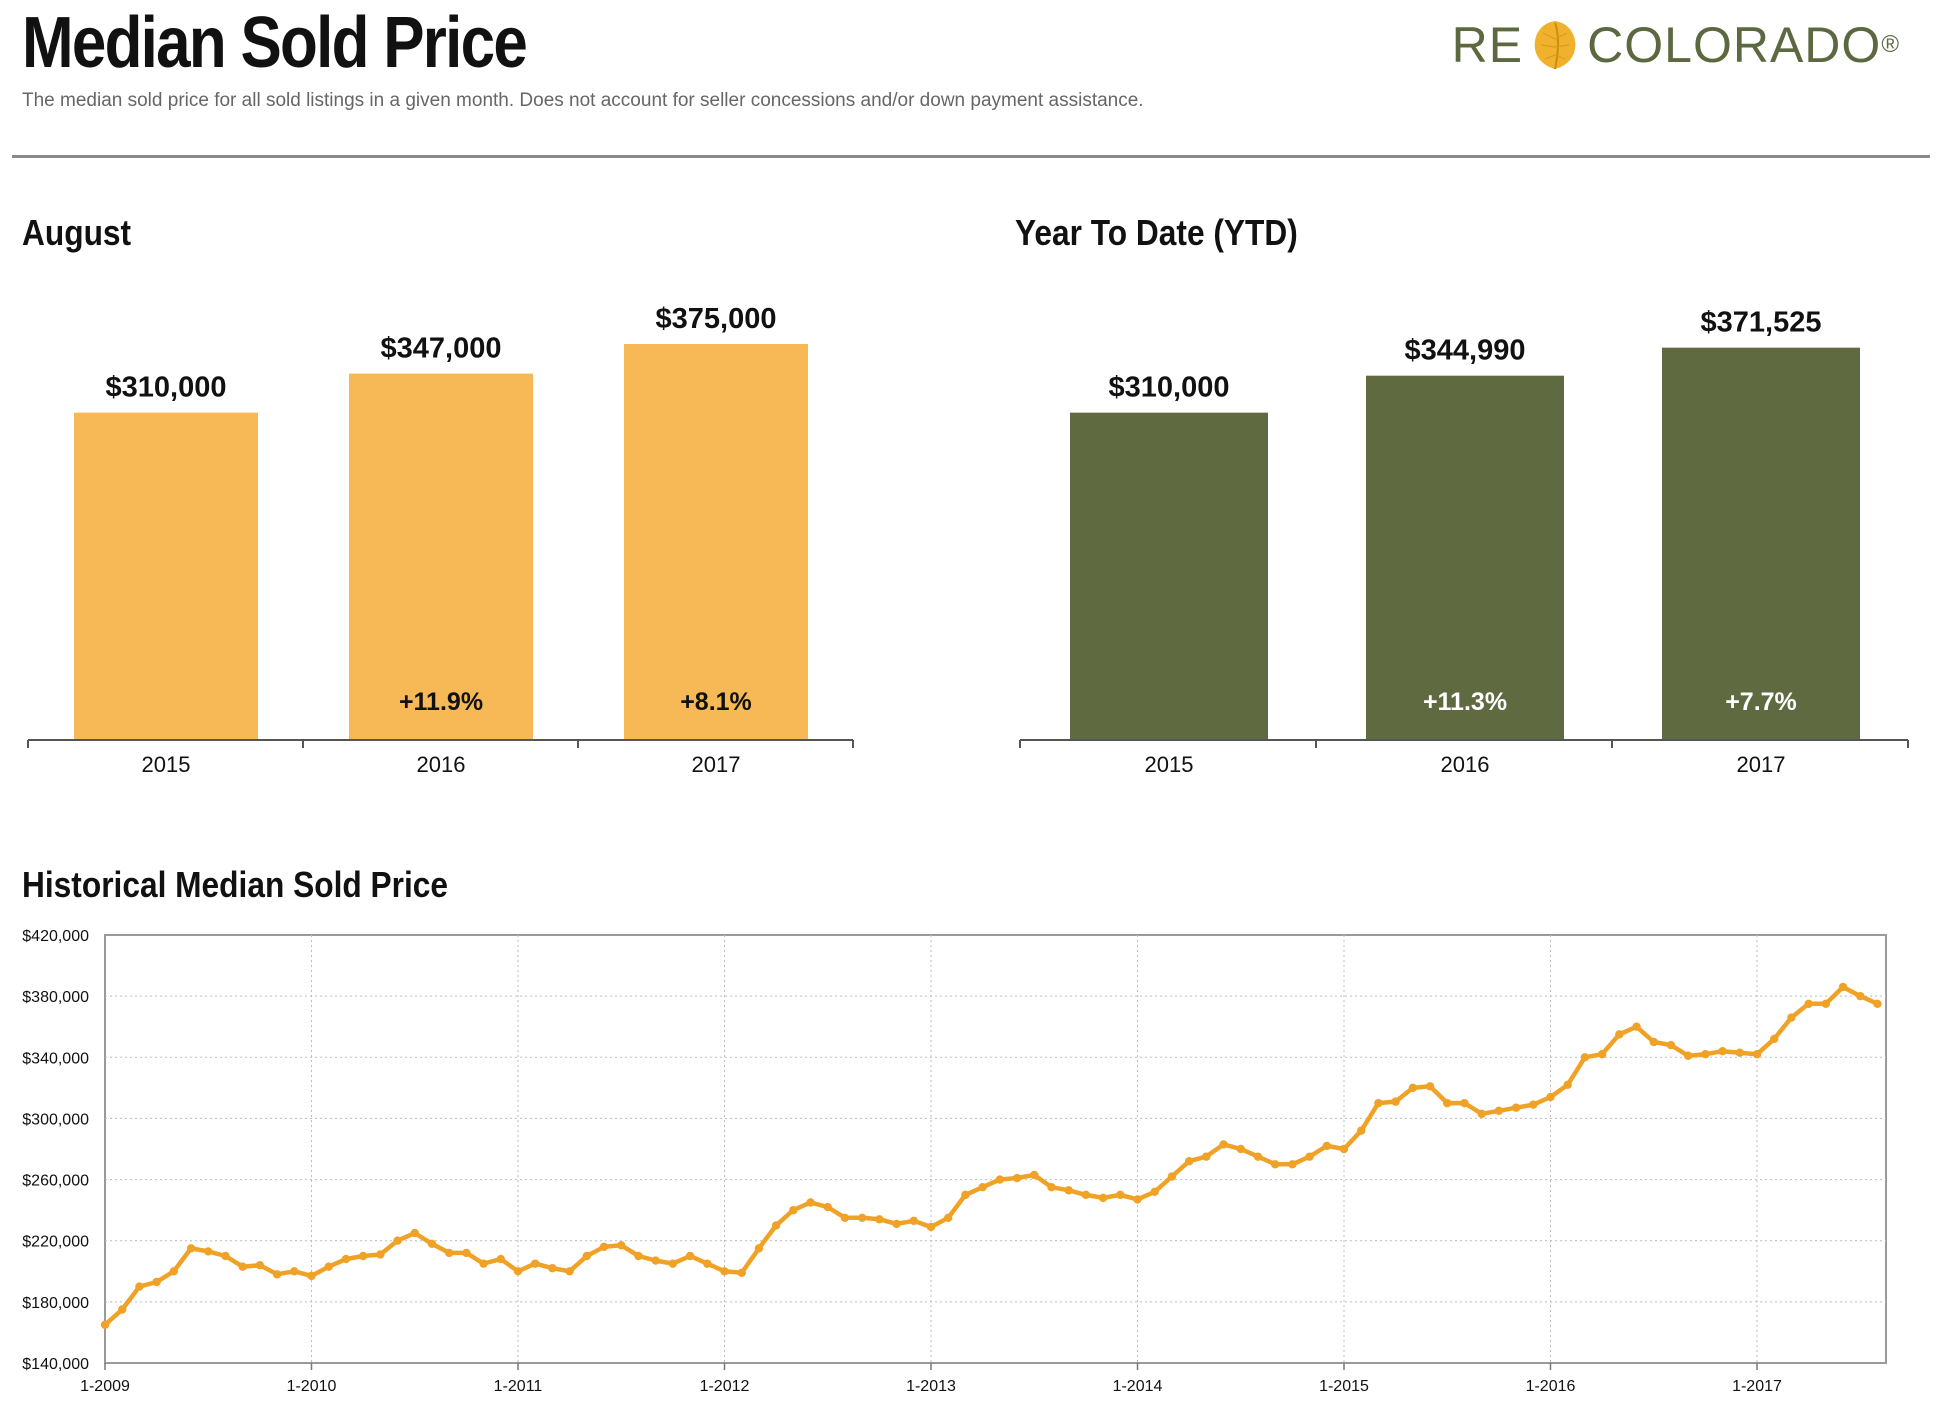 Image resolution: width=1940 pixels, height=1426 pixels. Describe the element at coordinates (1138, 1386) in the screenshot. I see `historical-x-tick-label: 1-2014` at that location.